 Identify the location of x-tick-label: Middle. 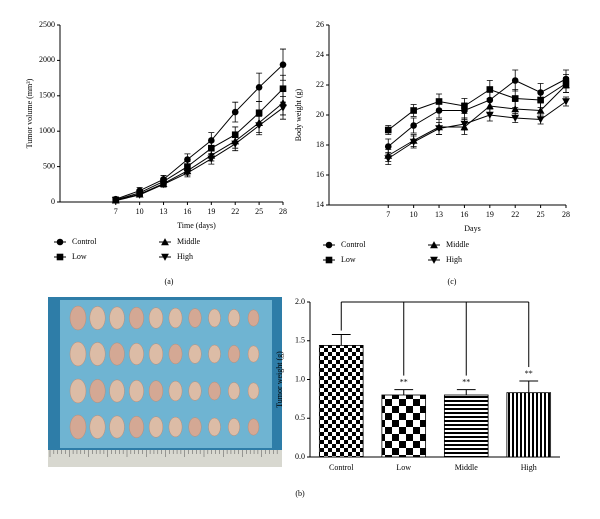
(467, 467).